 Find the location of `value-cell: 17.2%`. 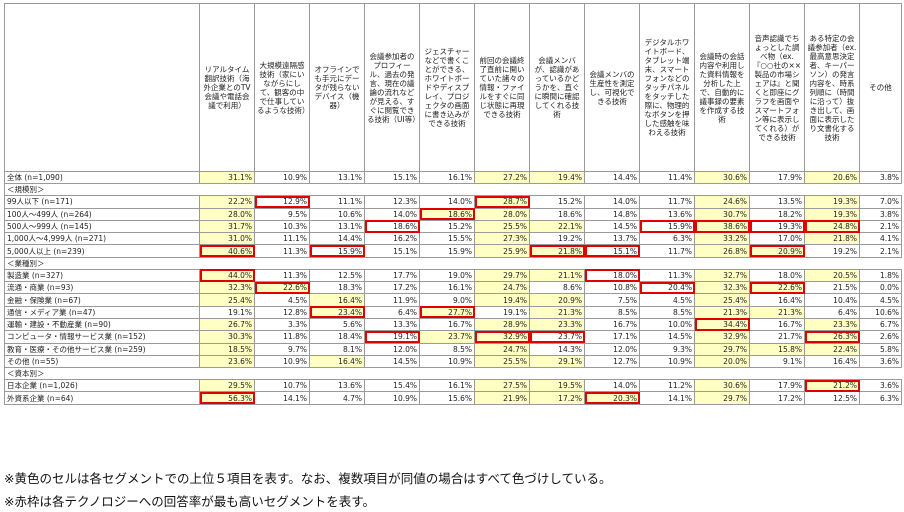

value-cell: 17.2% is located at coordinates (557, 398).